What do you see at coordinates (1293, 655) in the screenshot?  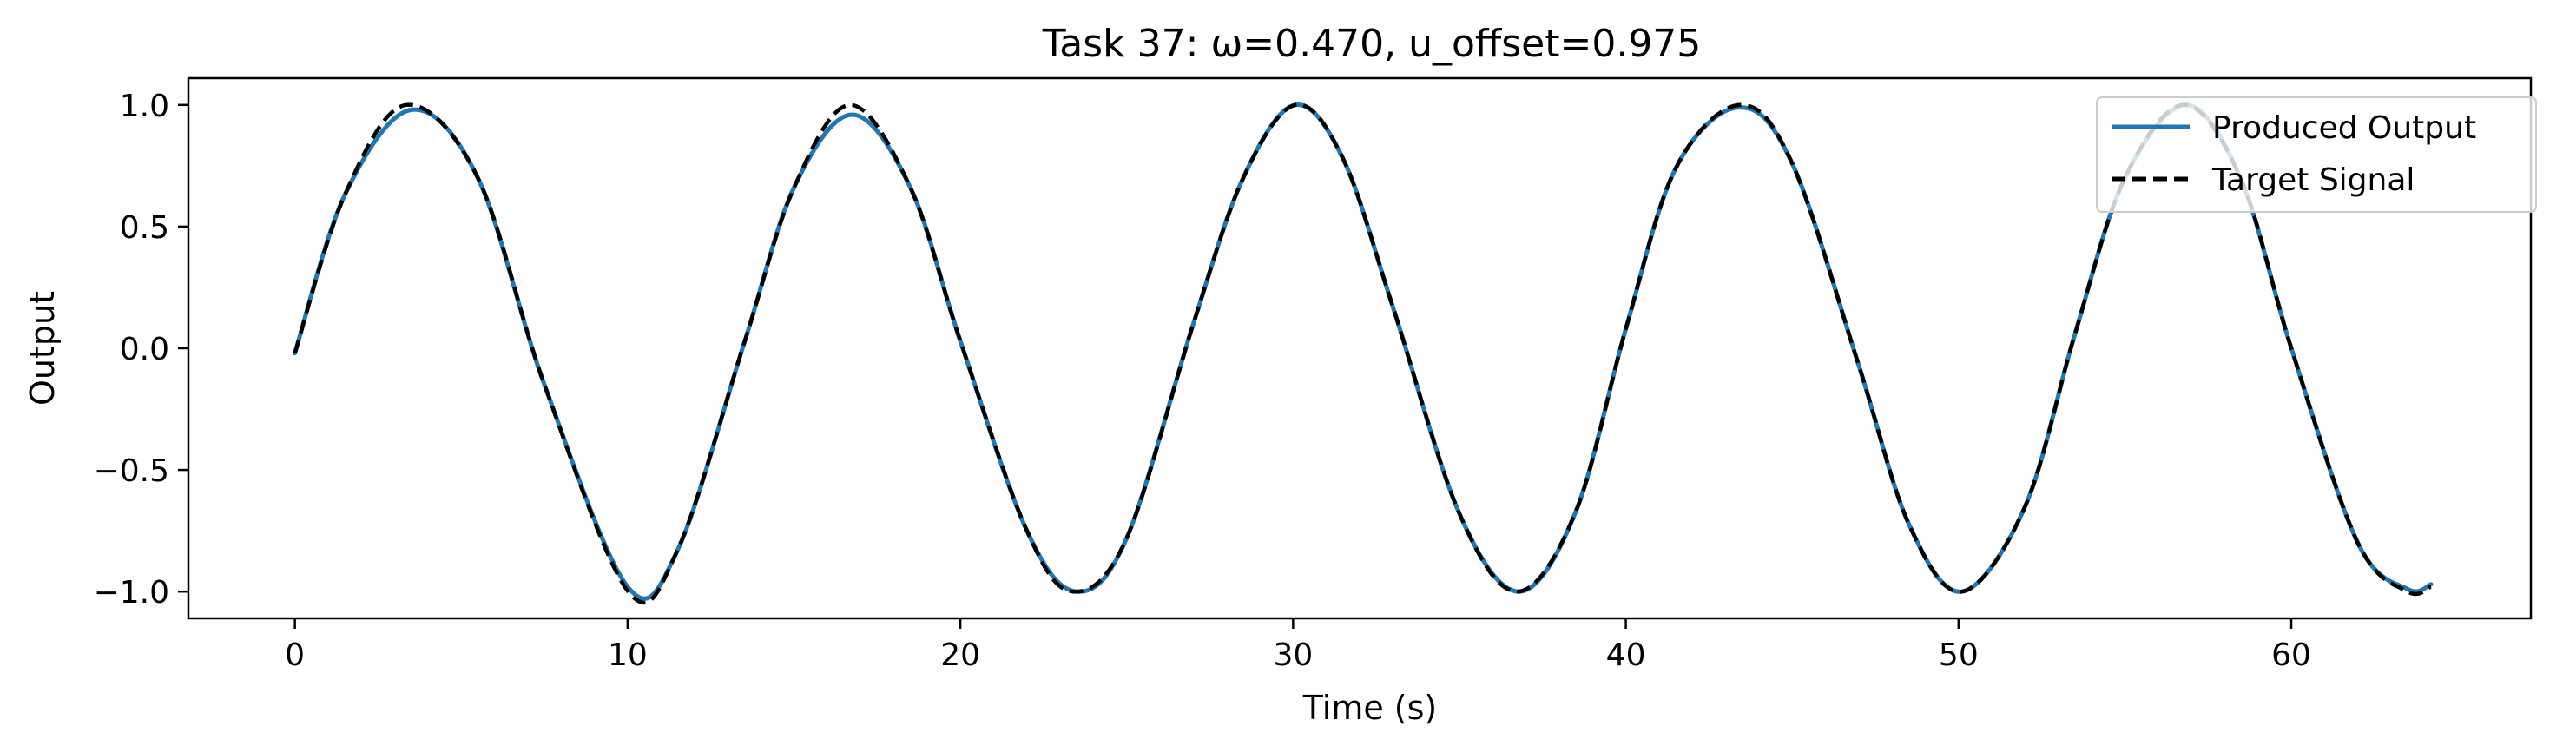 I see `x-tick-label: 30` at bounding box center [1293, 655].